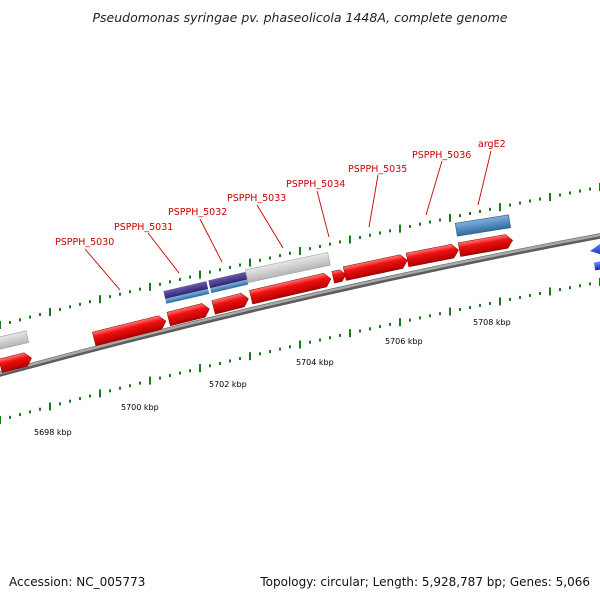  Describe the element at coordinates (14, 341) in the screenshot. I see `grey-feature-left` at that location.